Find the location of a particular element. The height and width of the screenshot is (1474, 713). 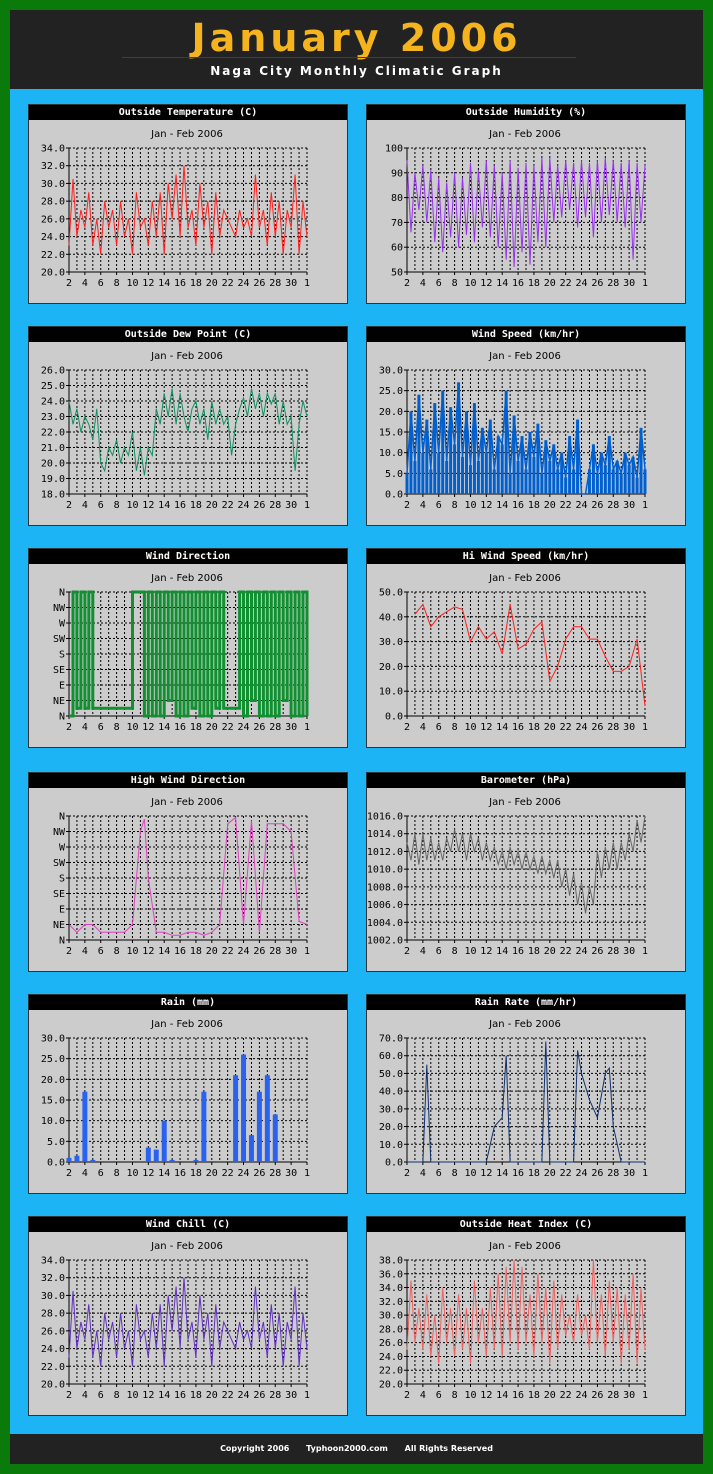

y-tick-label: N is located at coordinates (62, 941).